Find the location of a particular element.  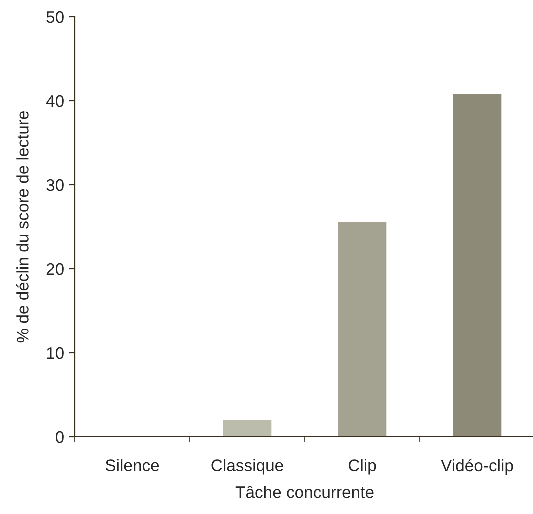

y-tick-label: 40 is located at coordinates (55, 101).